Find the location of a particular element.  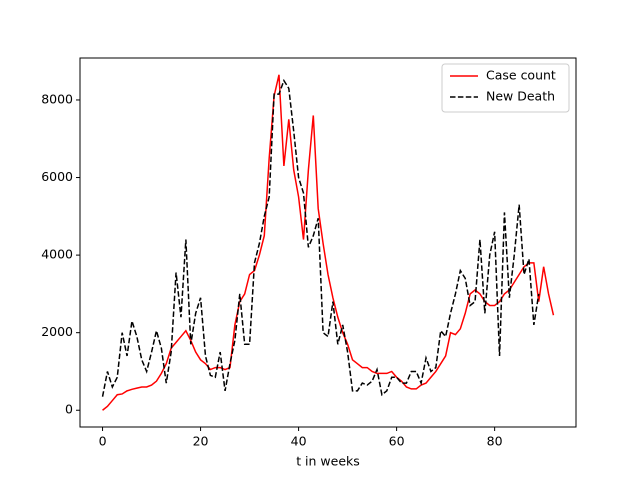

y-tick-label: 8000 is located at coordinates (57, 98).